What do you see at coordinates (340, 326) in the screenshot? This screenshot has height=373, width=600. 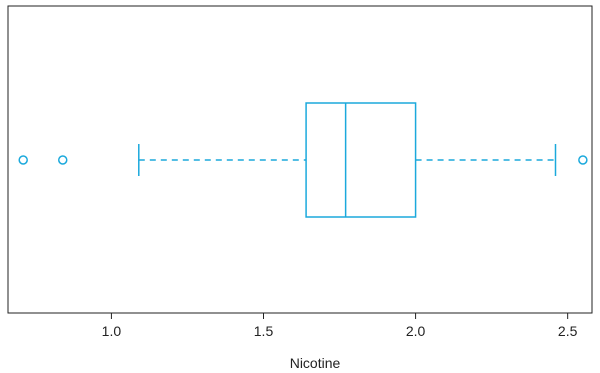 I see `x-axis-ticks: 1.0 1.5 2.0 2.5` at bounding box center [340, 326].